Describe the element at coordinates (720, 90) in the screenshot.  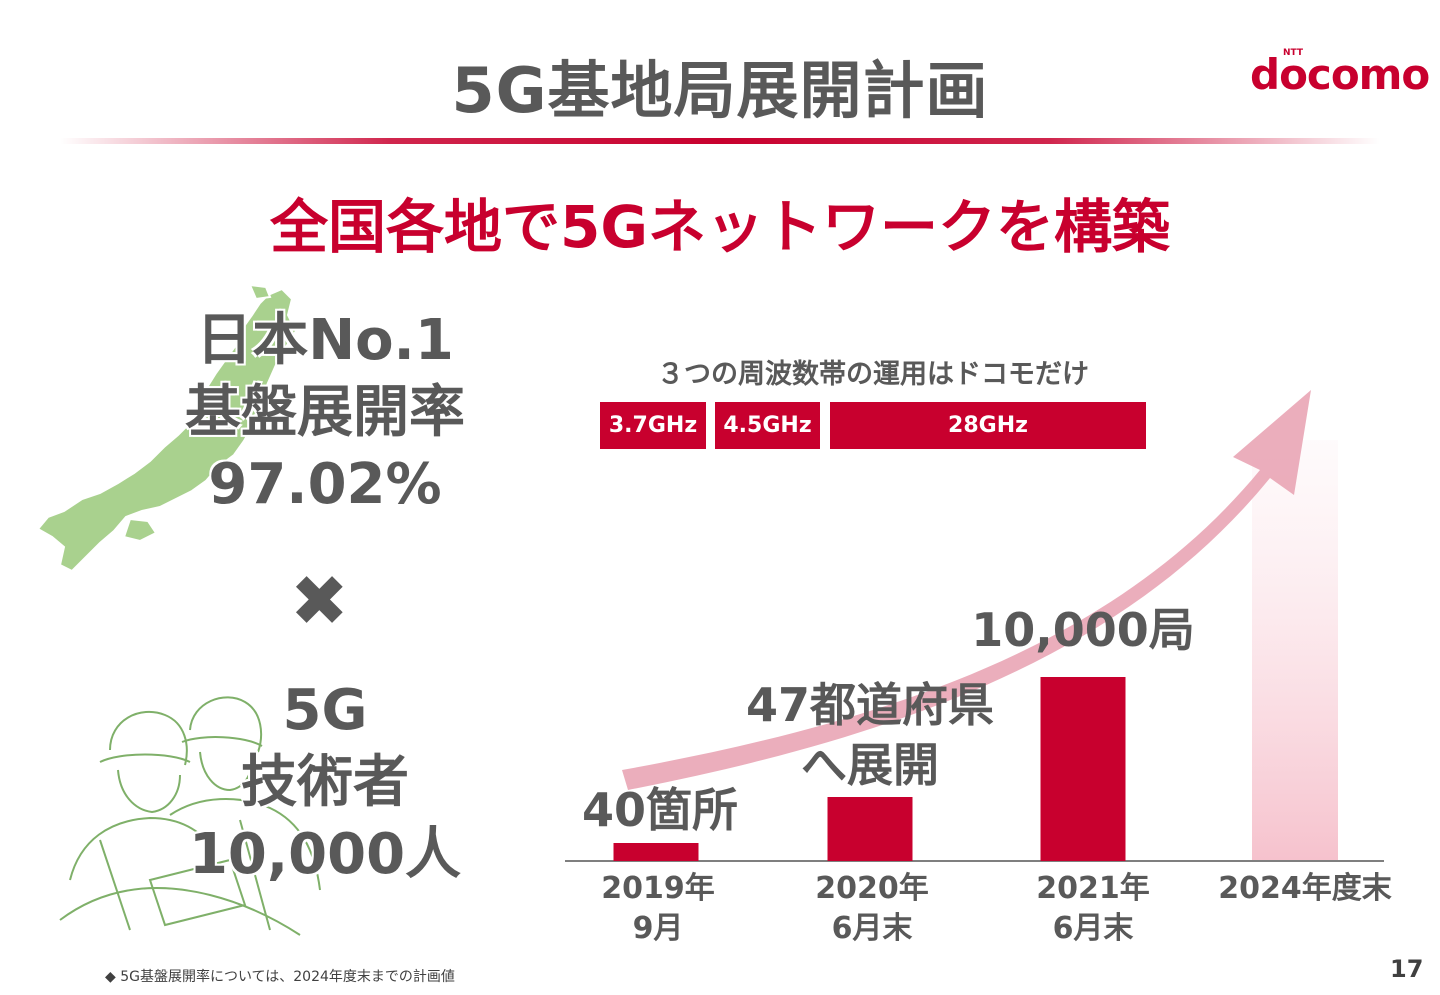
I see `page-title: 5G基地局展開計画` at that location.